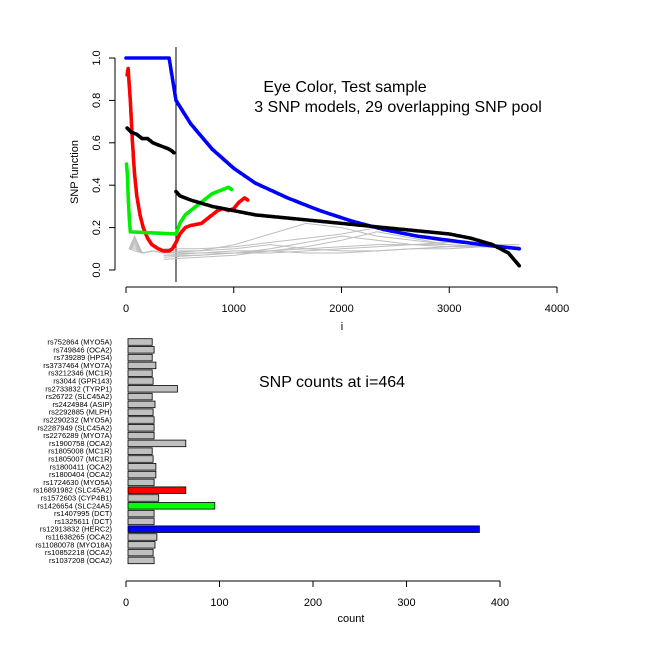 Image resolution: width=672 pixels, height=672 pixels. Describe the element at coordinates (406, 603) in the screenshot. I see `bottom-x-tick-label: 300` at that location.